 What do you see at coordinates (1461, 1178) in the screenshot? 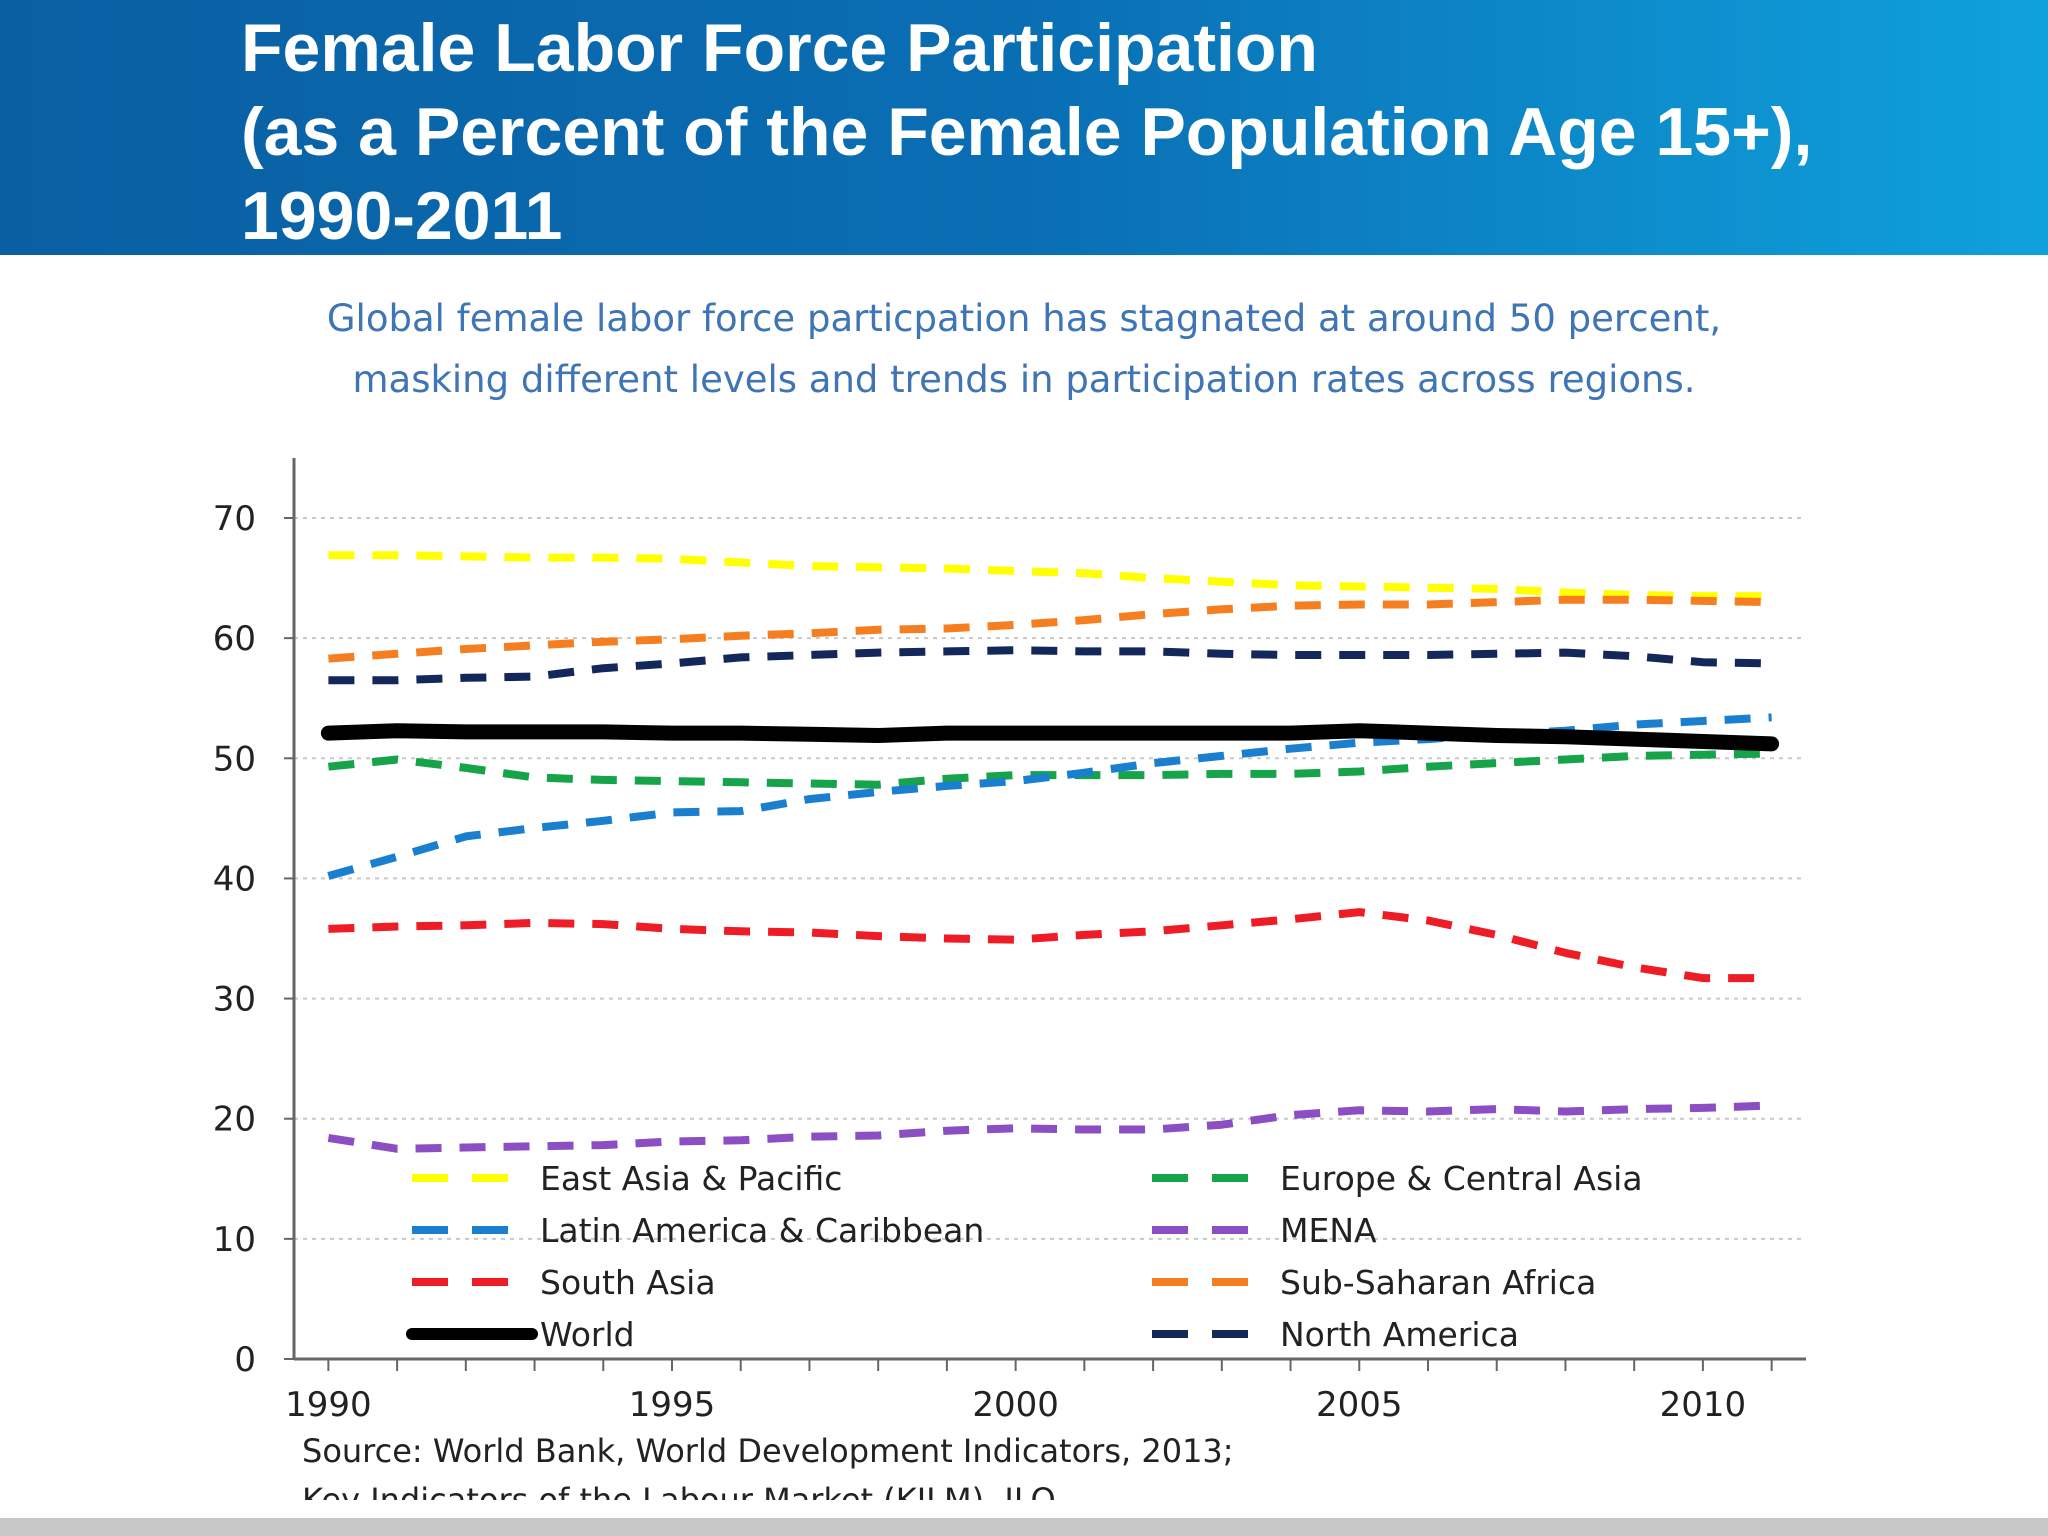
I see `legend-label: Europe & Central Asia` at bounding box center [1461, 1178].